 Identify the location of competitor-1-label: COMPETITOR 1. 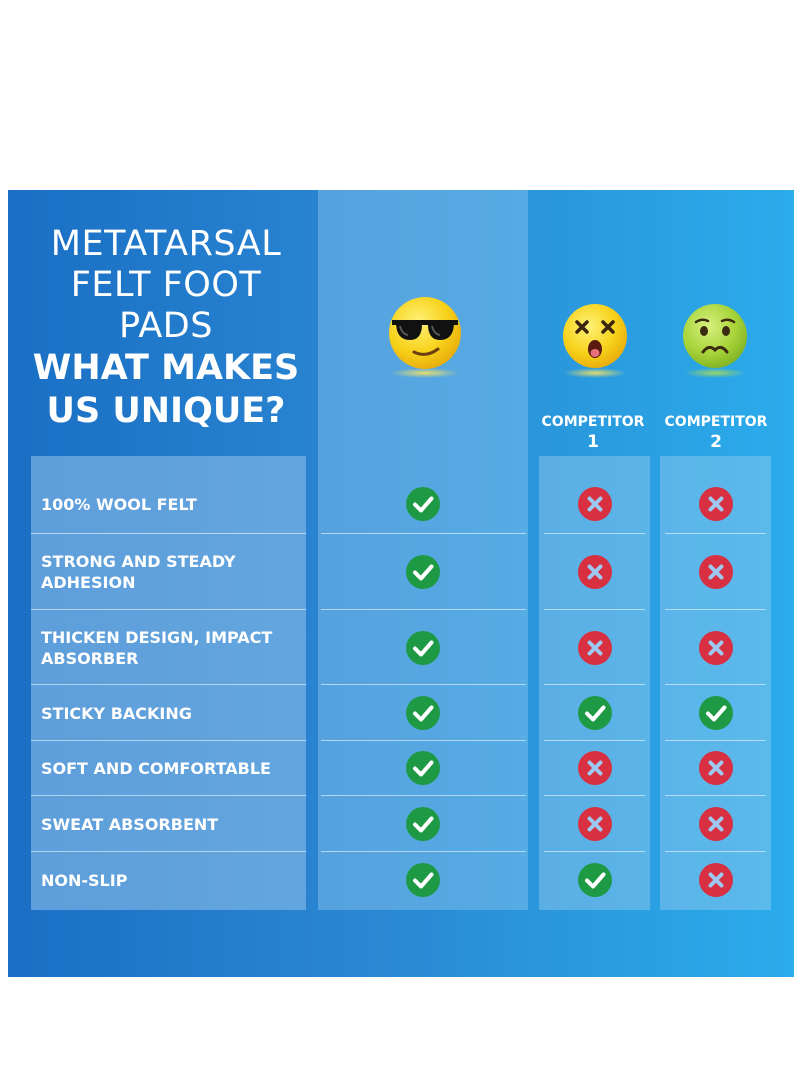
(593, 432).